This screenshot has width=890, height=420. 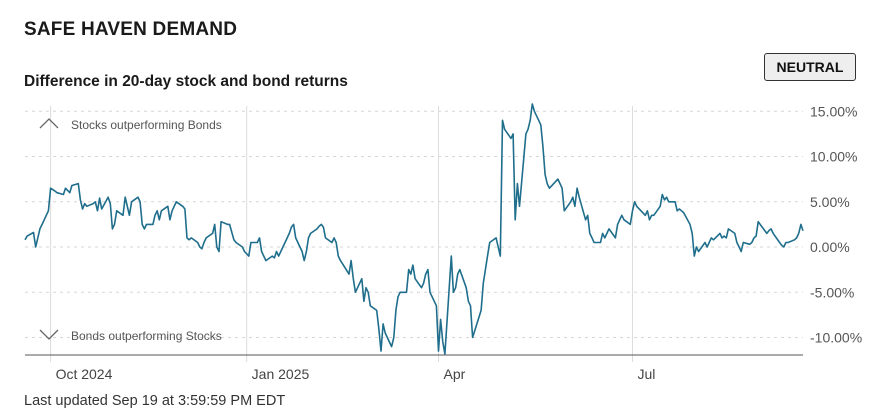 I want to click on x-tick-label: Oct 2024, so click(x=84, y=374).